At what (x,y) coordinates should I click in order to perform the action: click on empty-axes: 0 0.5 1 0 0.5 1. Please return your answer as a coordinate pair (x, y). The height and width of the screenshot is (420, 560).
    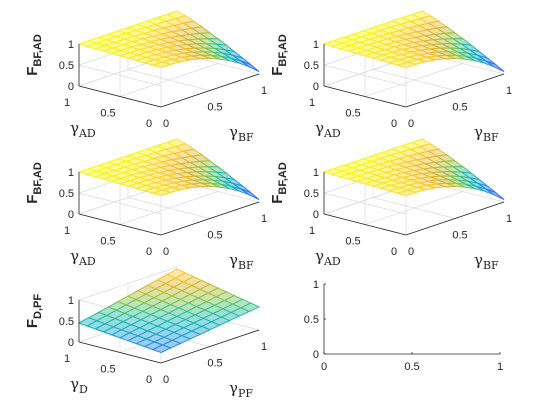
    Looking at the image, I should click on (403, 326).